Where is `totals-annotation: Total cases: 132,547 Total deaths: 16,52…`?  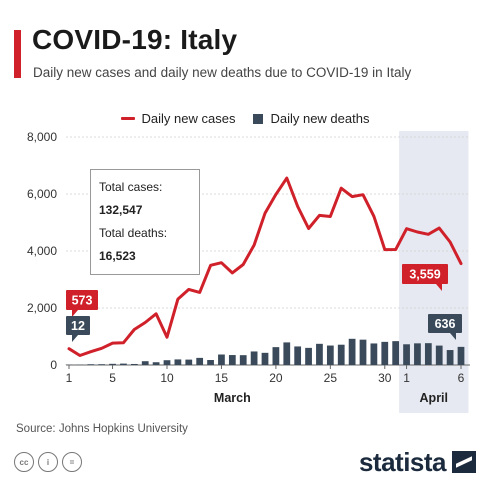 totals-annotation: Total cases: 132,547 Total deaths: 16,52… is located at coordinates (145, 222).